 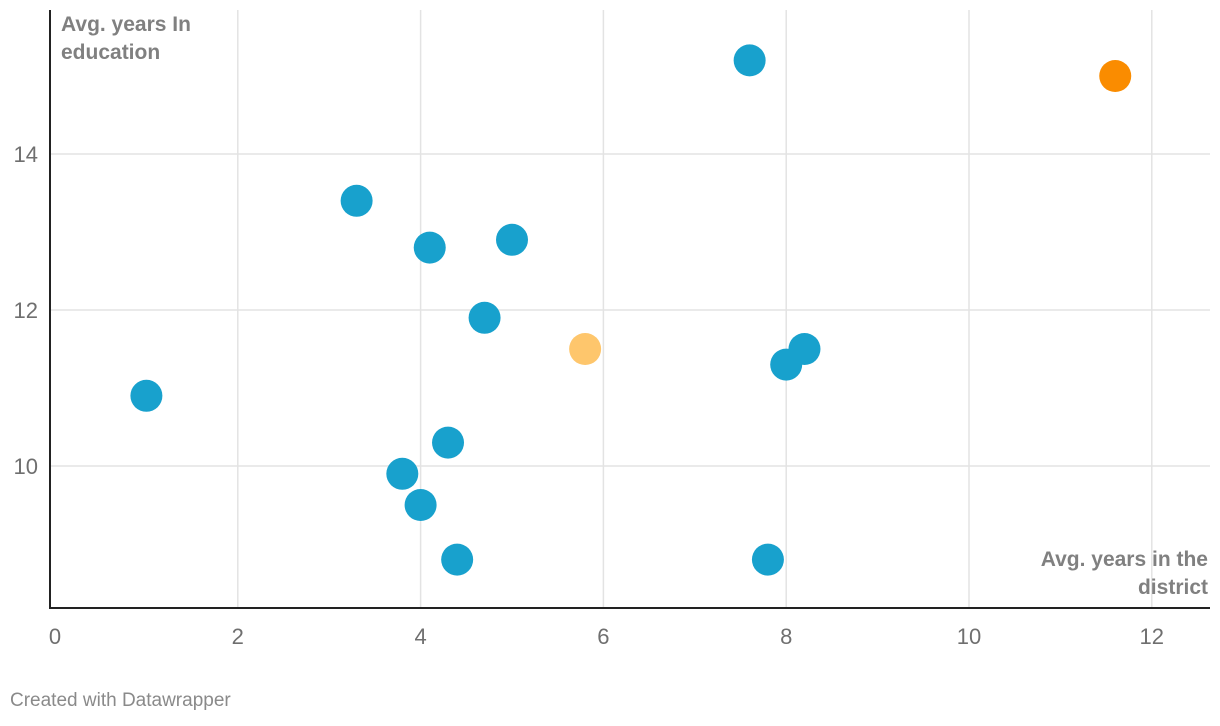 What do you see at coordinates (26, 466) in the screenshot?
I see `y-tick-label: 10` at bounding box center [26, 466].